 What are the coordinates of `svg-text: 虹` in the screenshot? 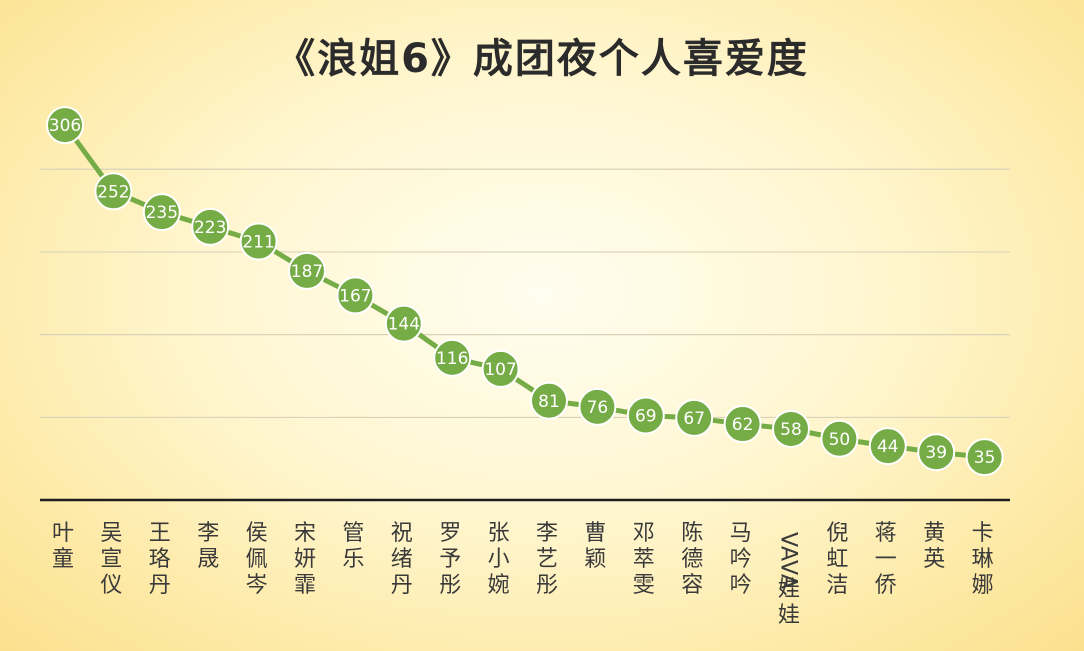 It's located at (837, 559).